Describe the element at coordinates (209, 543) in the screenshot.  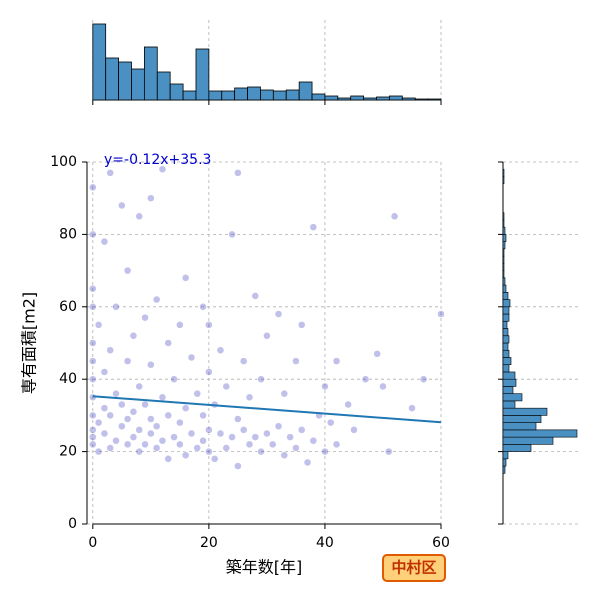
I see `x-tick-label: 20` at that location.